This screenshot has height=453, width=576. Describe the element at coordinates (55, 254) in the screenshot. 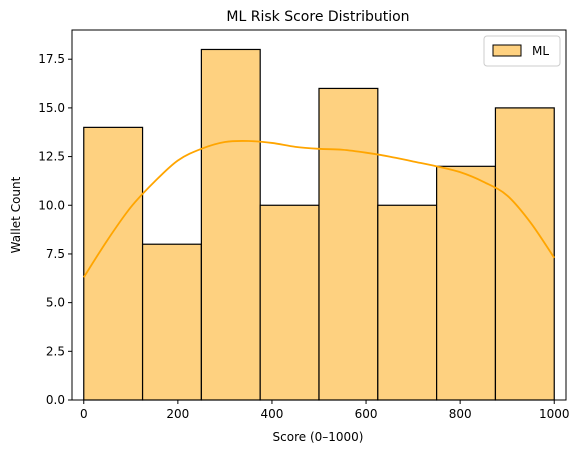

I see `y-tick-label: 7.5` at that location.